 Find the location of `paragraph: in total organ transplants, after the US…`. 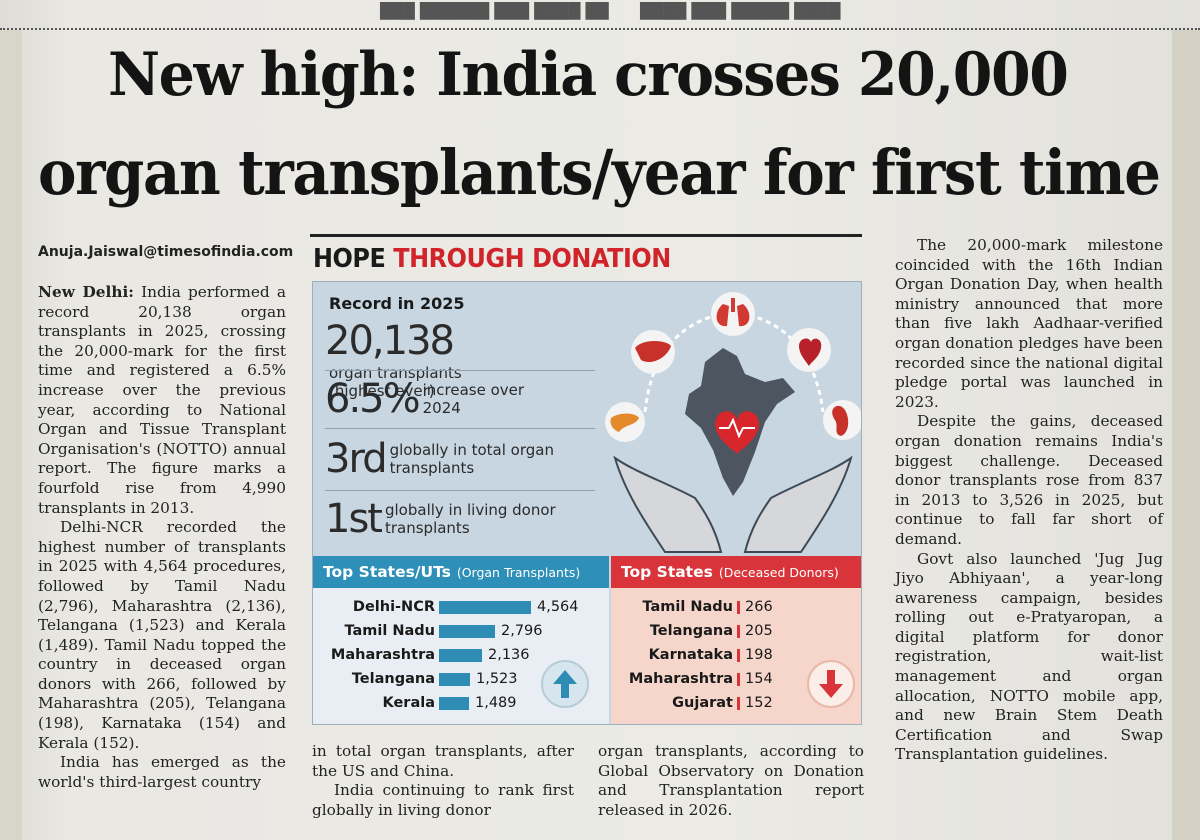

paragraph: in total organ transplants, after the US… is located at coordinates (443, 761).